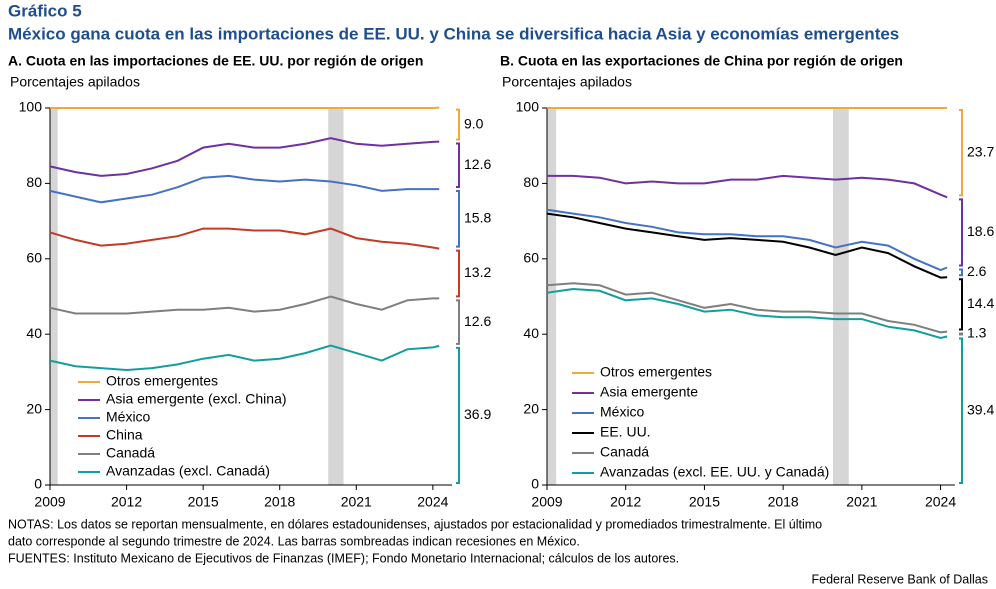 The width and height of the screenshot is (996, 589). What do you see at coordinates (45, 10) in the screenshot?
I see `chart-label: Gráfico 5` at bounding box center [45, 10].